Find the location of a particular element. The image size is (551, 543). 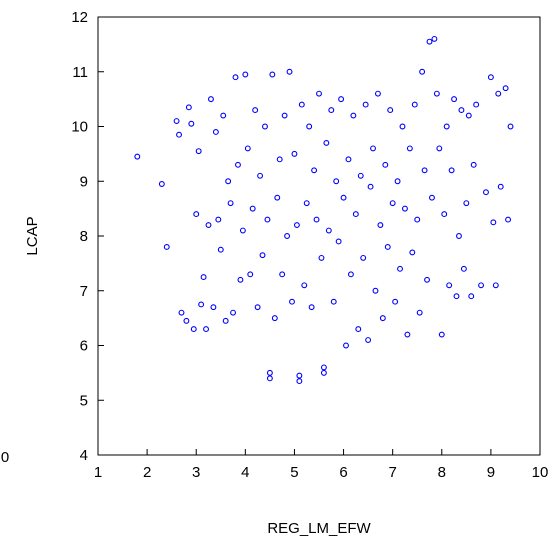

y-axis-label: LCAP is located at coordinates (32, 235).